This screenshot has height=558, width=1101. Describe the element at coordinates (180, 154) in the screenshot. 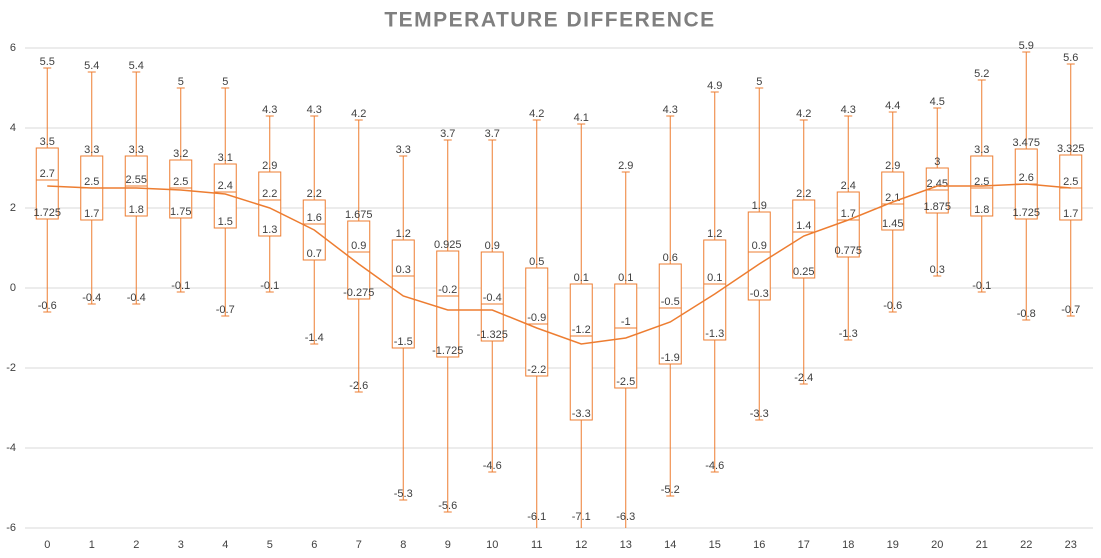

I see `data-label: 3.2` at that location.